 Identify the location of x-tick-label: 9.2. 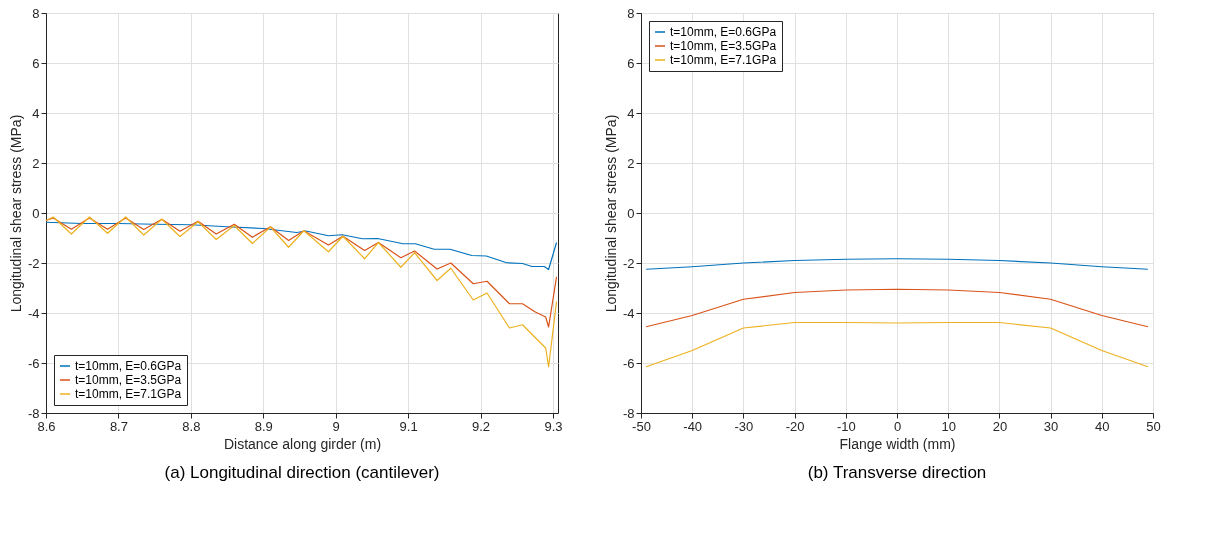
(481, 426).